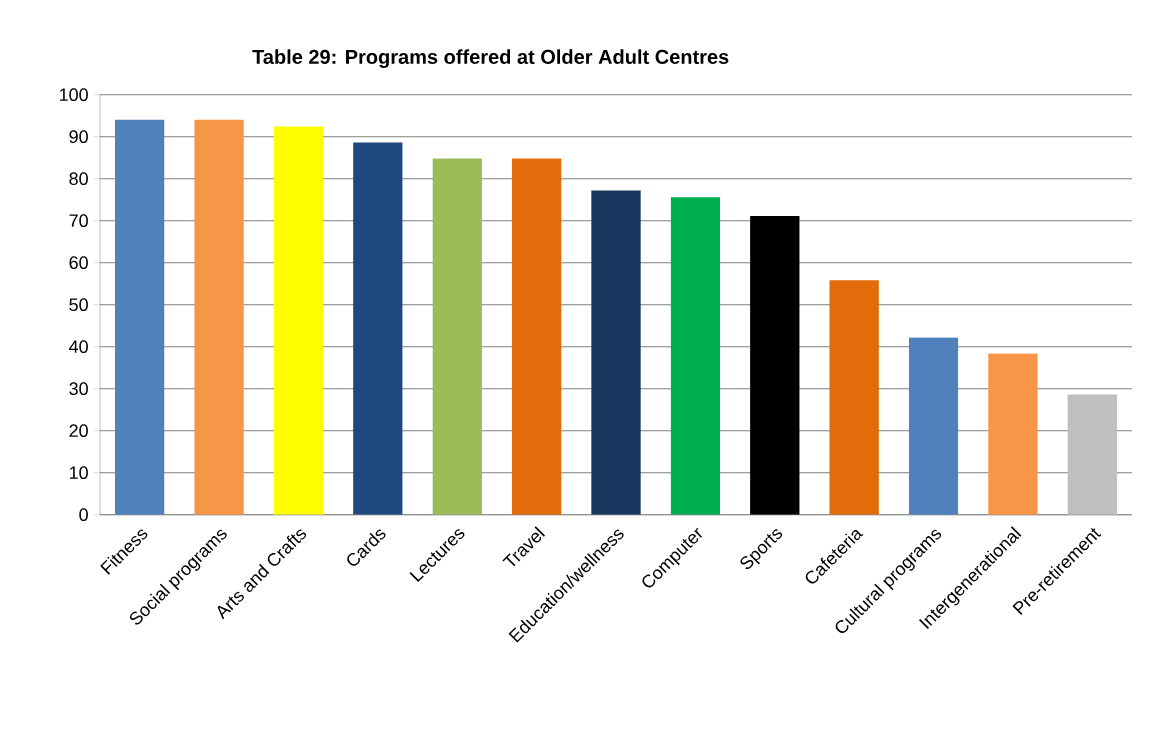 Image resolution: width=1153 pixels, height=736 pixels. I want to click on y-tick-label: 40, so click(78, 347).